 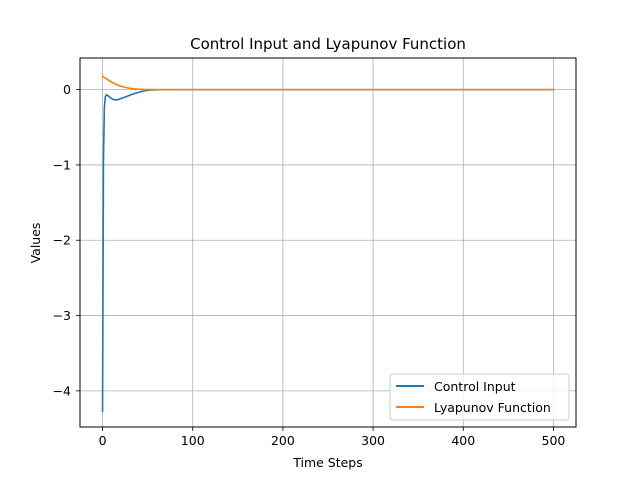 What do you see at coordinates (103, 440) in the screenshot?
I see `x-tick-label: 0` at bounding box center [103, 440].